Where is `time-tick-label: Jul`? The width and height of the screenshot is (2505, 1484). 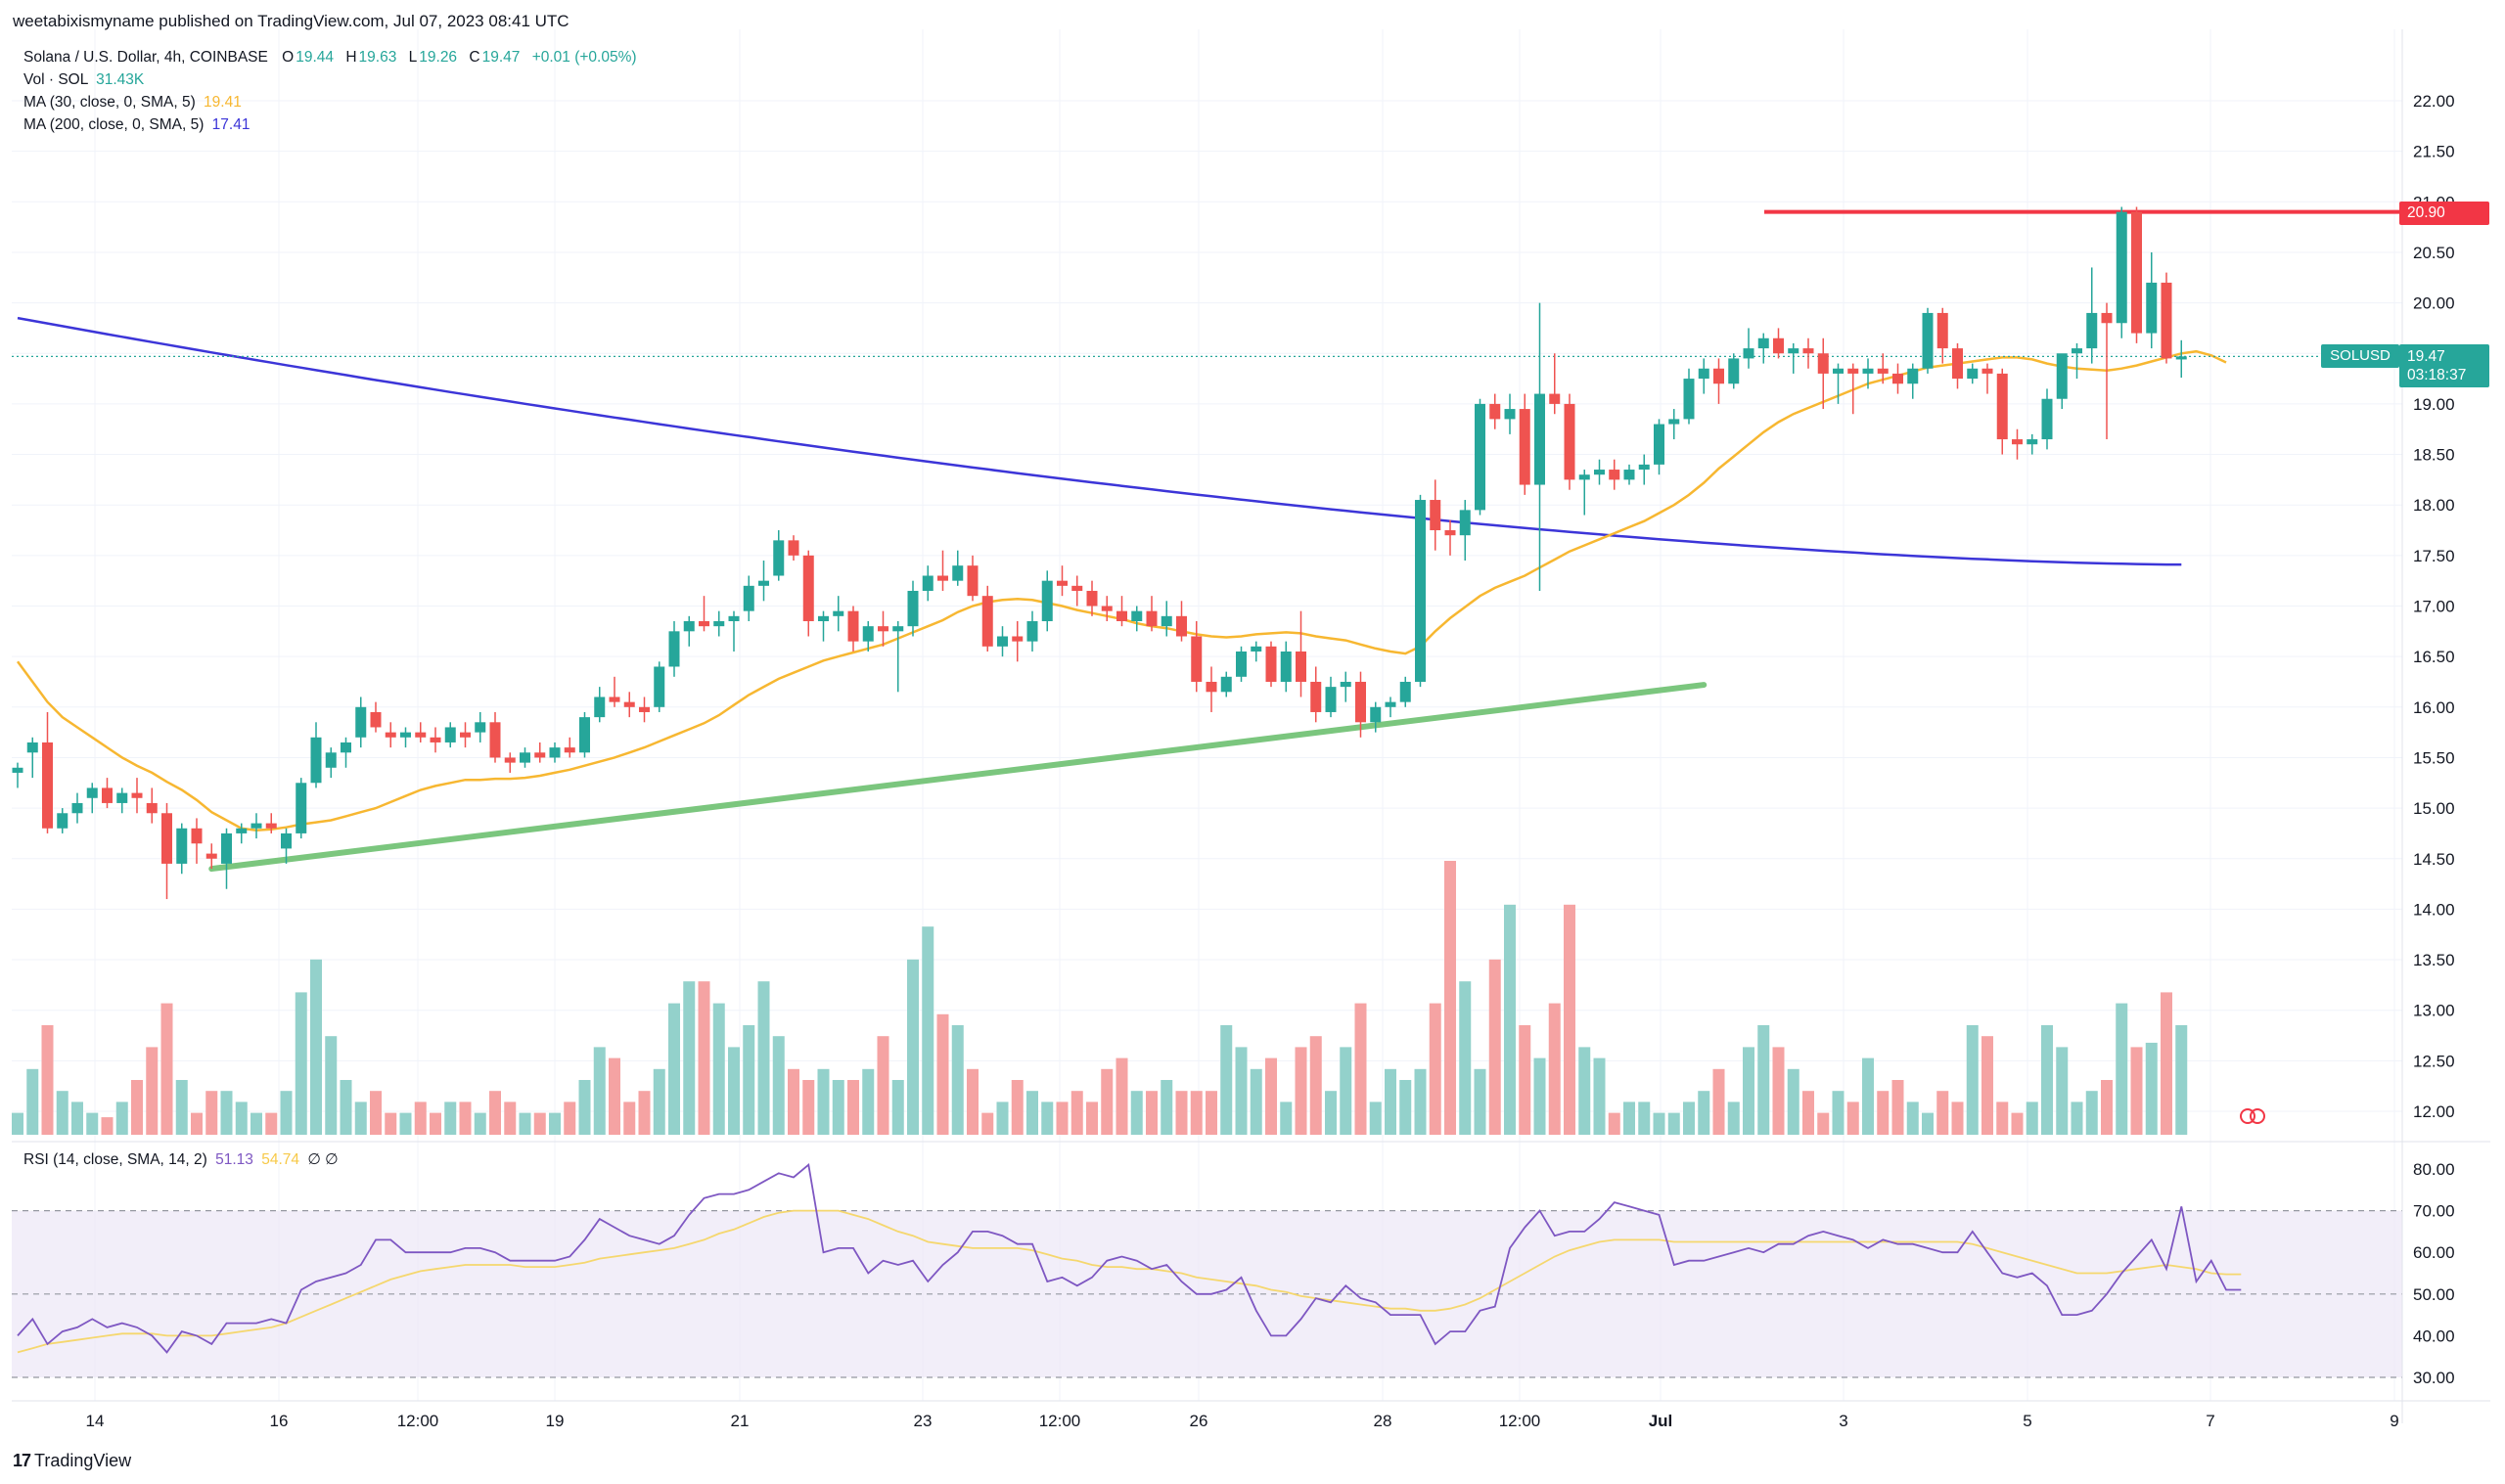
time-tick-label: Jul is located at coordinates (1661, 1421).